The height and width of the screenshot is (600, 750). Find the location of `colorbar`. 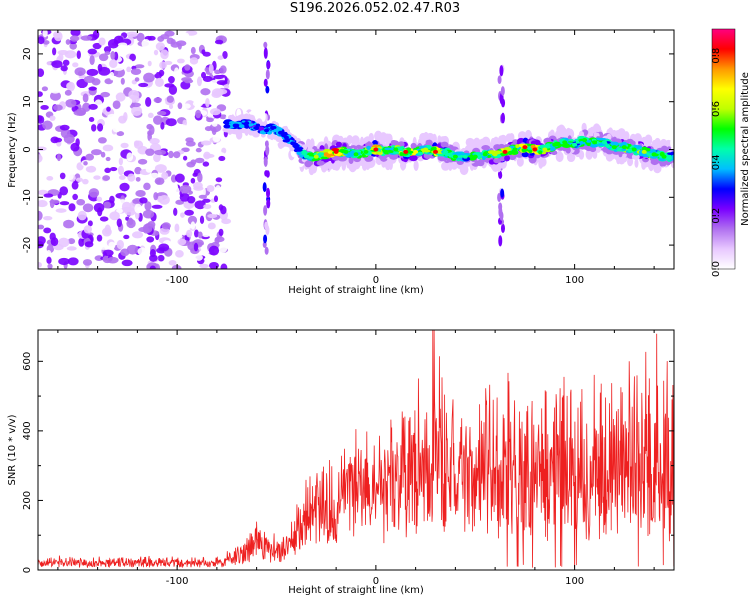

colorbar is located at coordinates (723, 149).